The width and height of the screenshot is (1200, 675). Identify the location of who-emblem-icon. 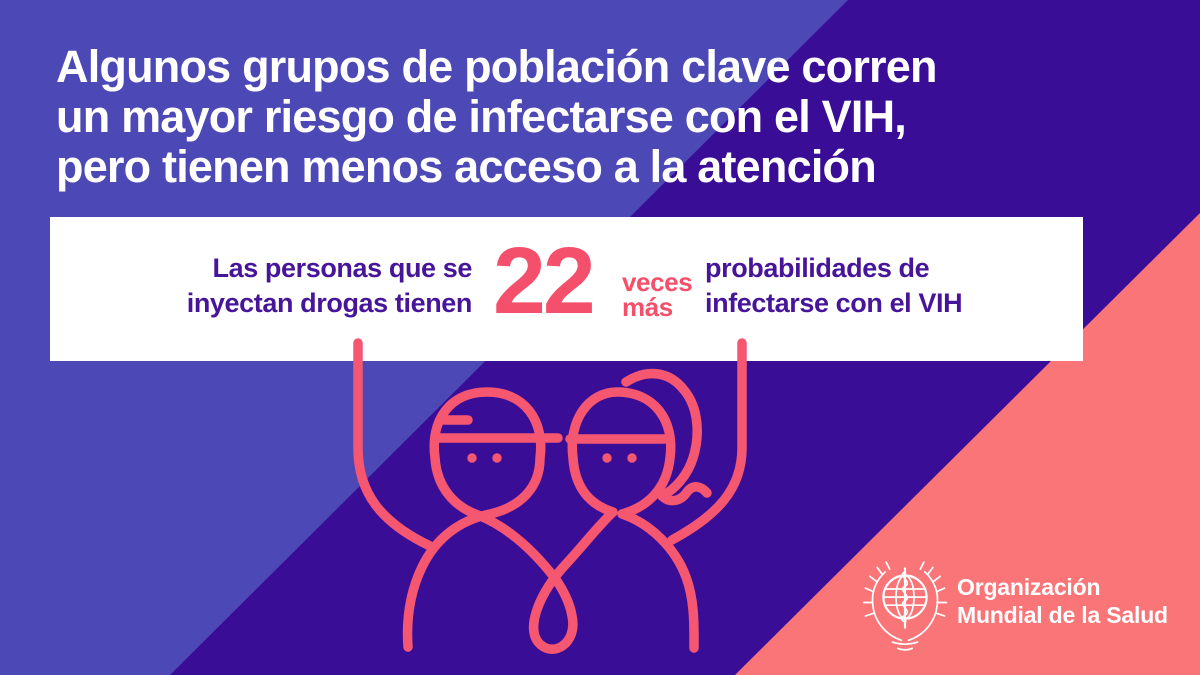
(905, 606).